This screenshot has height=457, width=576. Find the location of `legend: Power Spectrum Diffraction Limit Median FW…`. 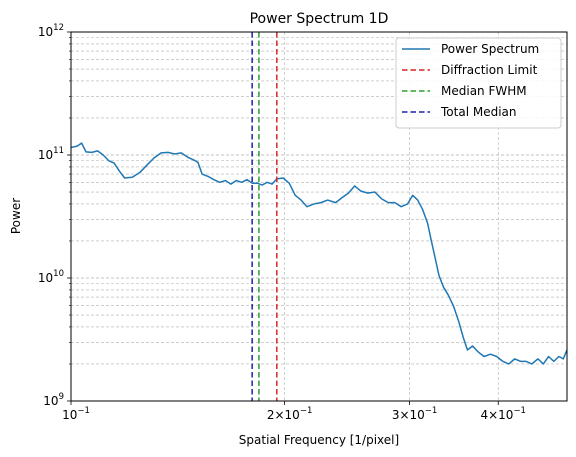

legend: Power Spectrum Diffraction Limit Median FW… is located at coordinates (478, 83).